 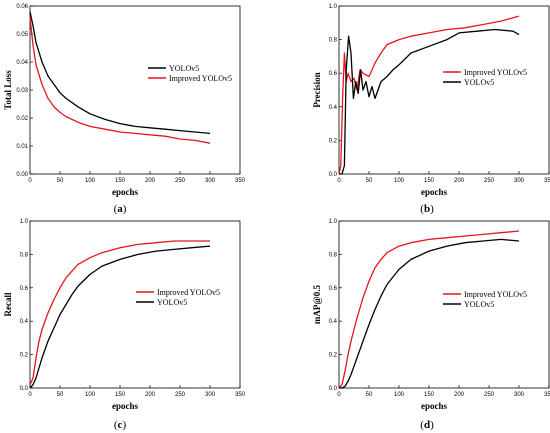 I want to click on y-tick-label: 0.06, so click(x=22, y=7).